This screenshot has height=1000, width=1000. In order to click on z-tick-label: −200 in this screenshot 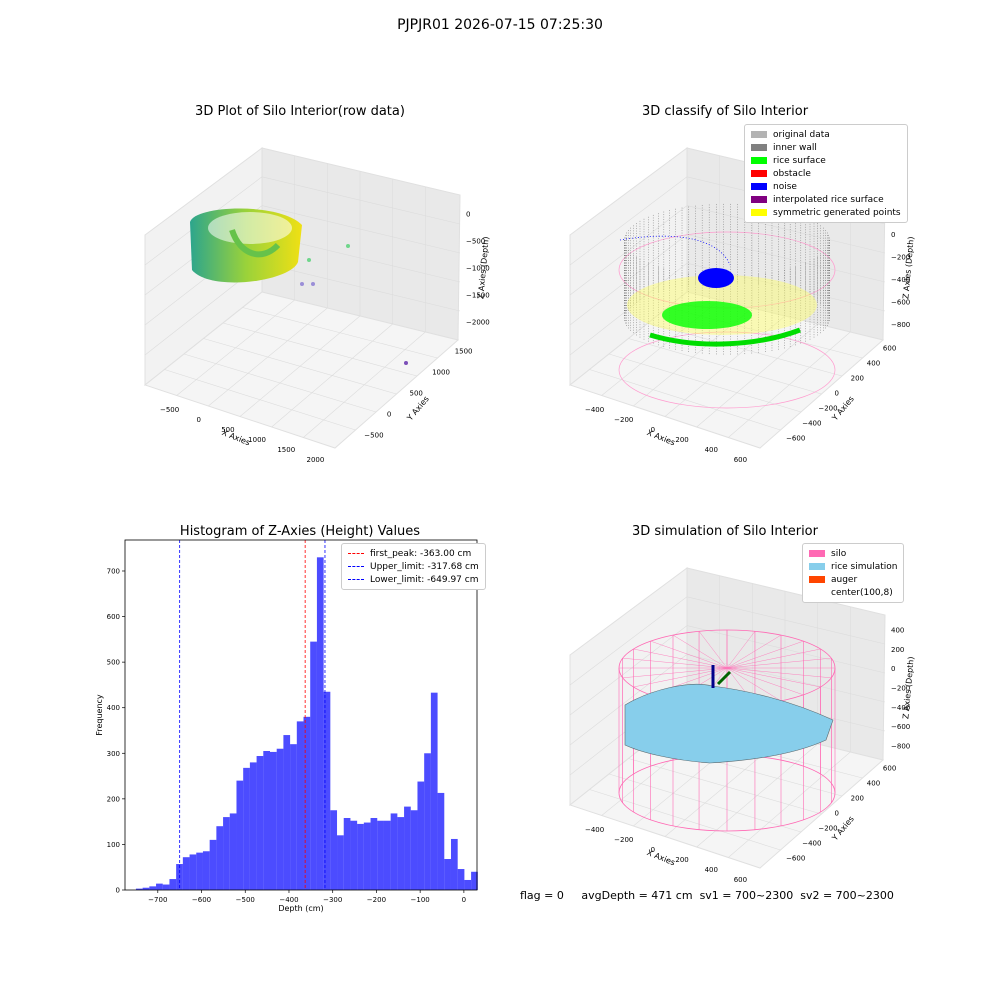, I will do `click(900, 689)`.